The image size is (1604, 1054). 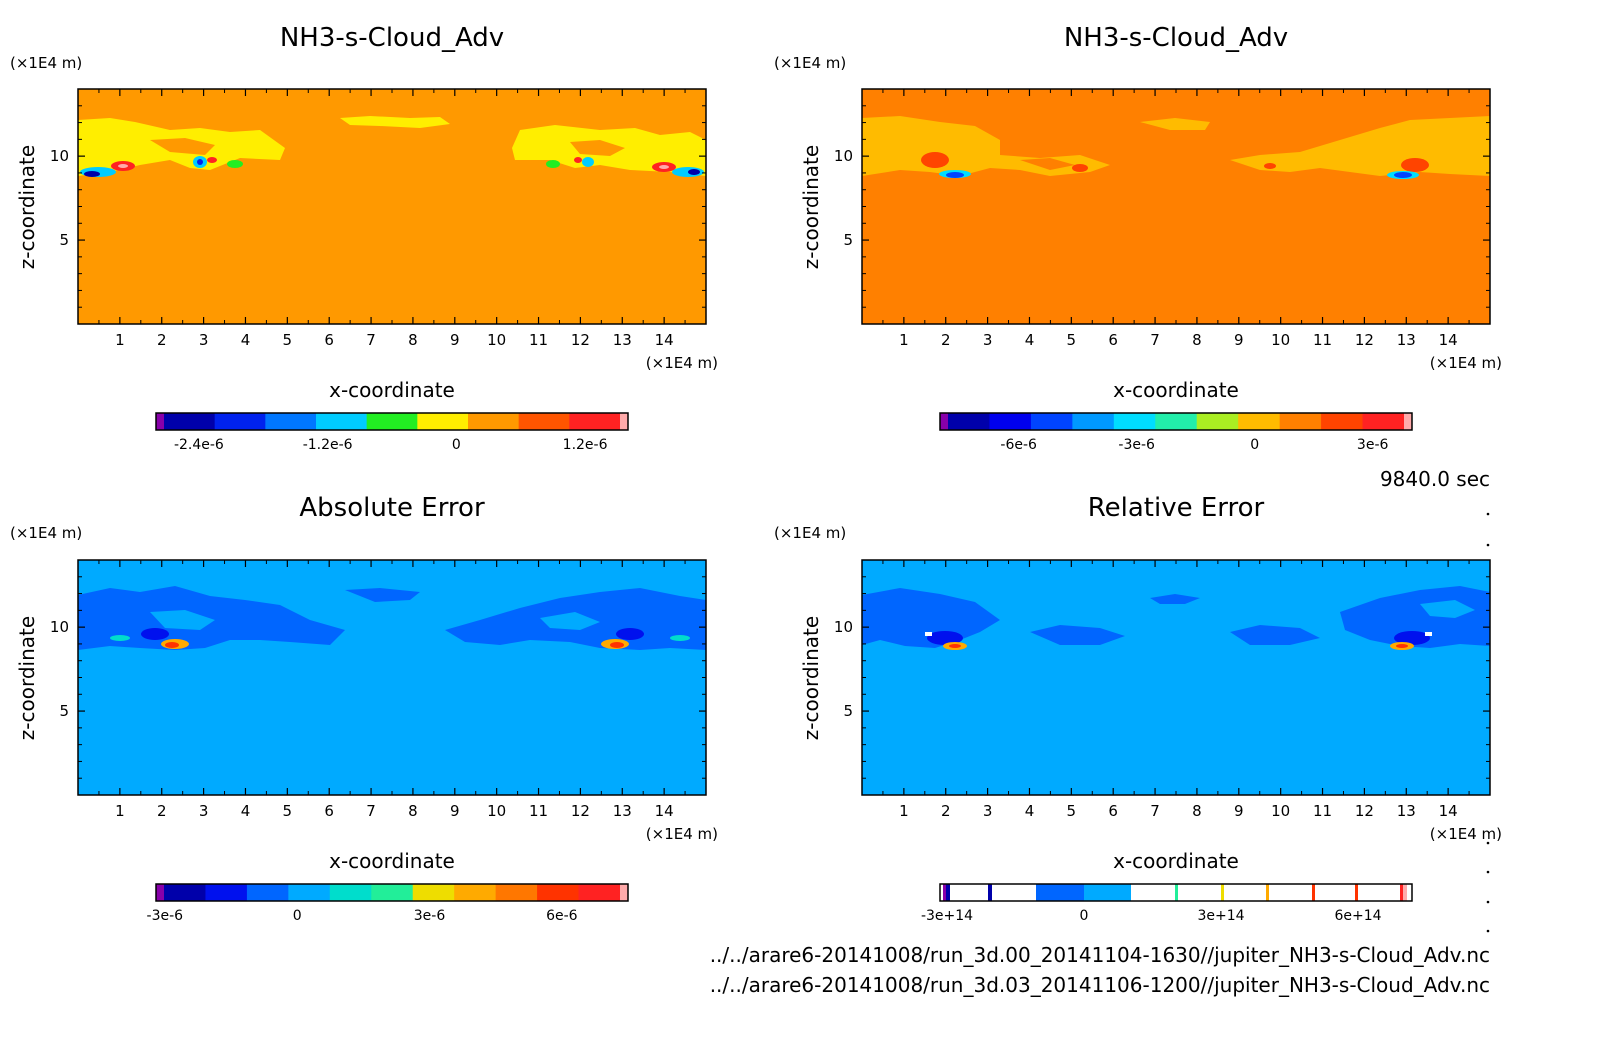 What do you see at coordinates (1435, 479) in the screenshot?
I see `time-label: 9840.0 sec` at bounding box center [1435, 479].